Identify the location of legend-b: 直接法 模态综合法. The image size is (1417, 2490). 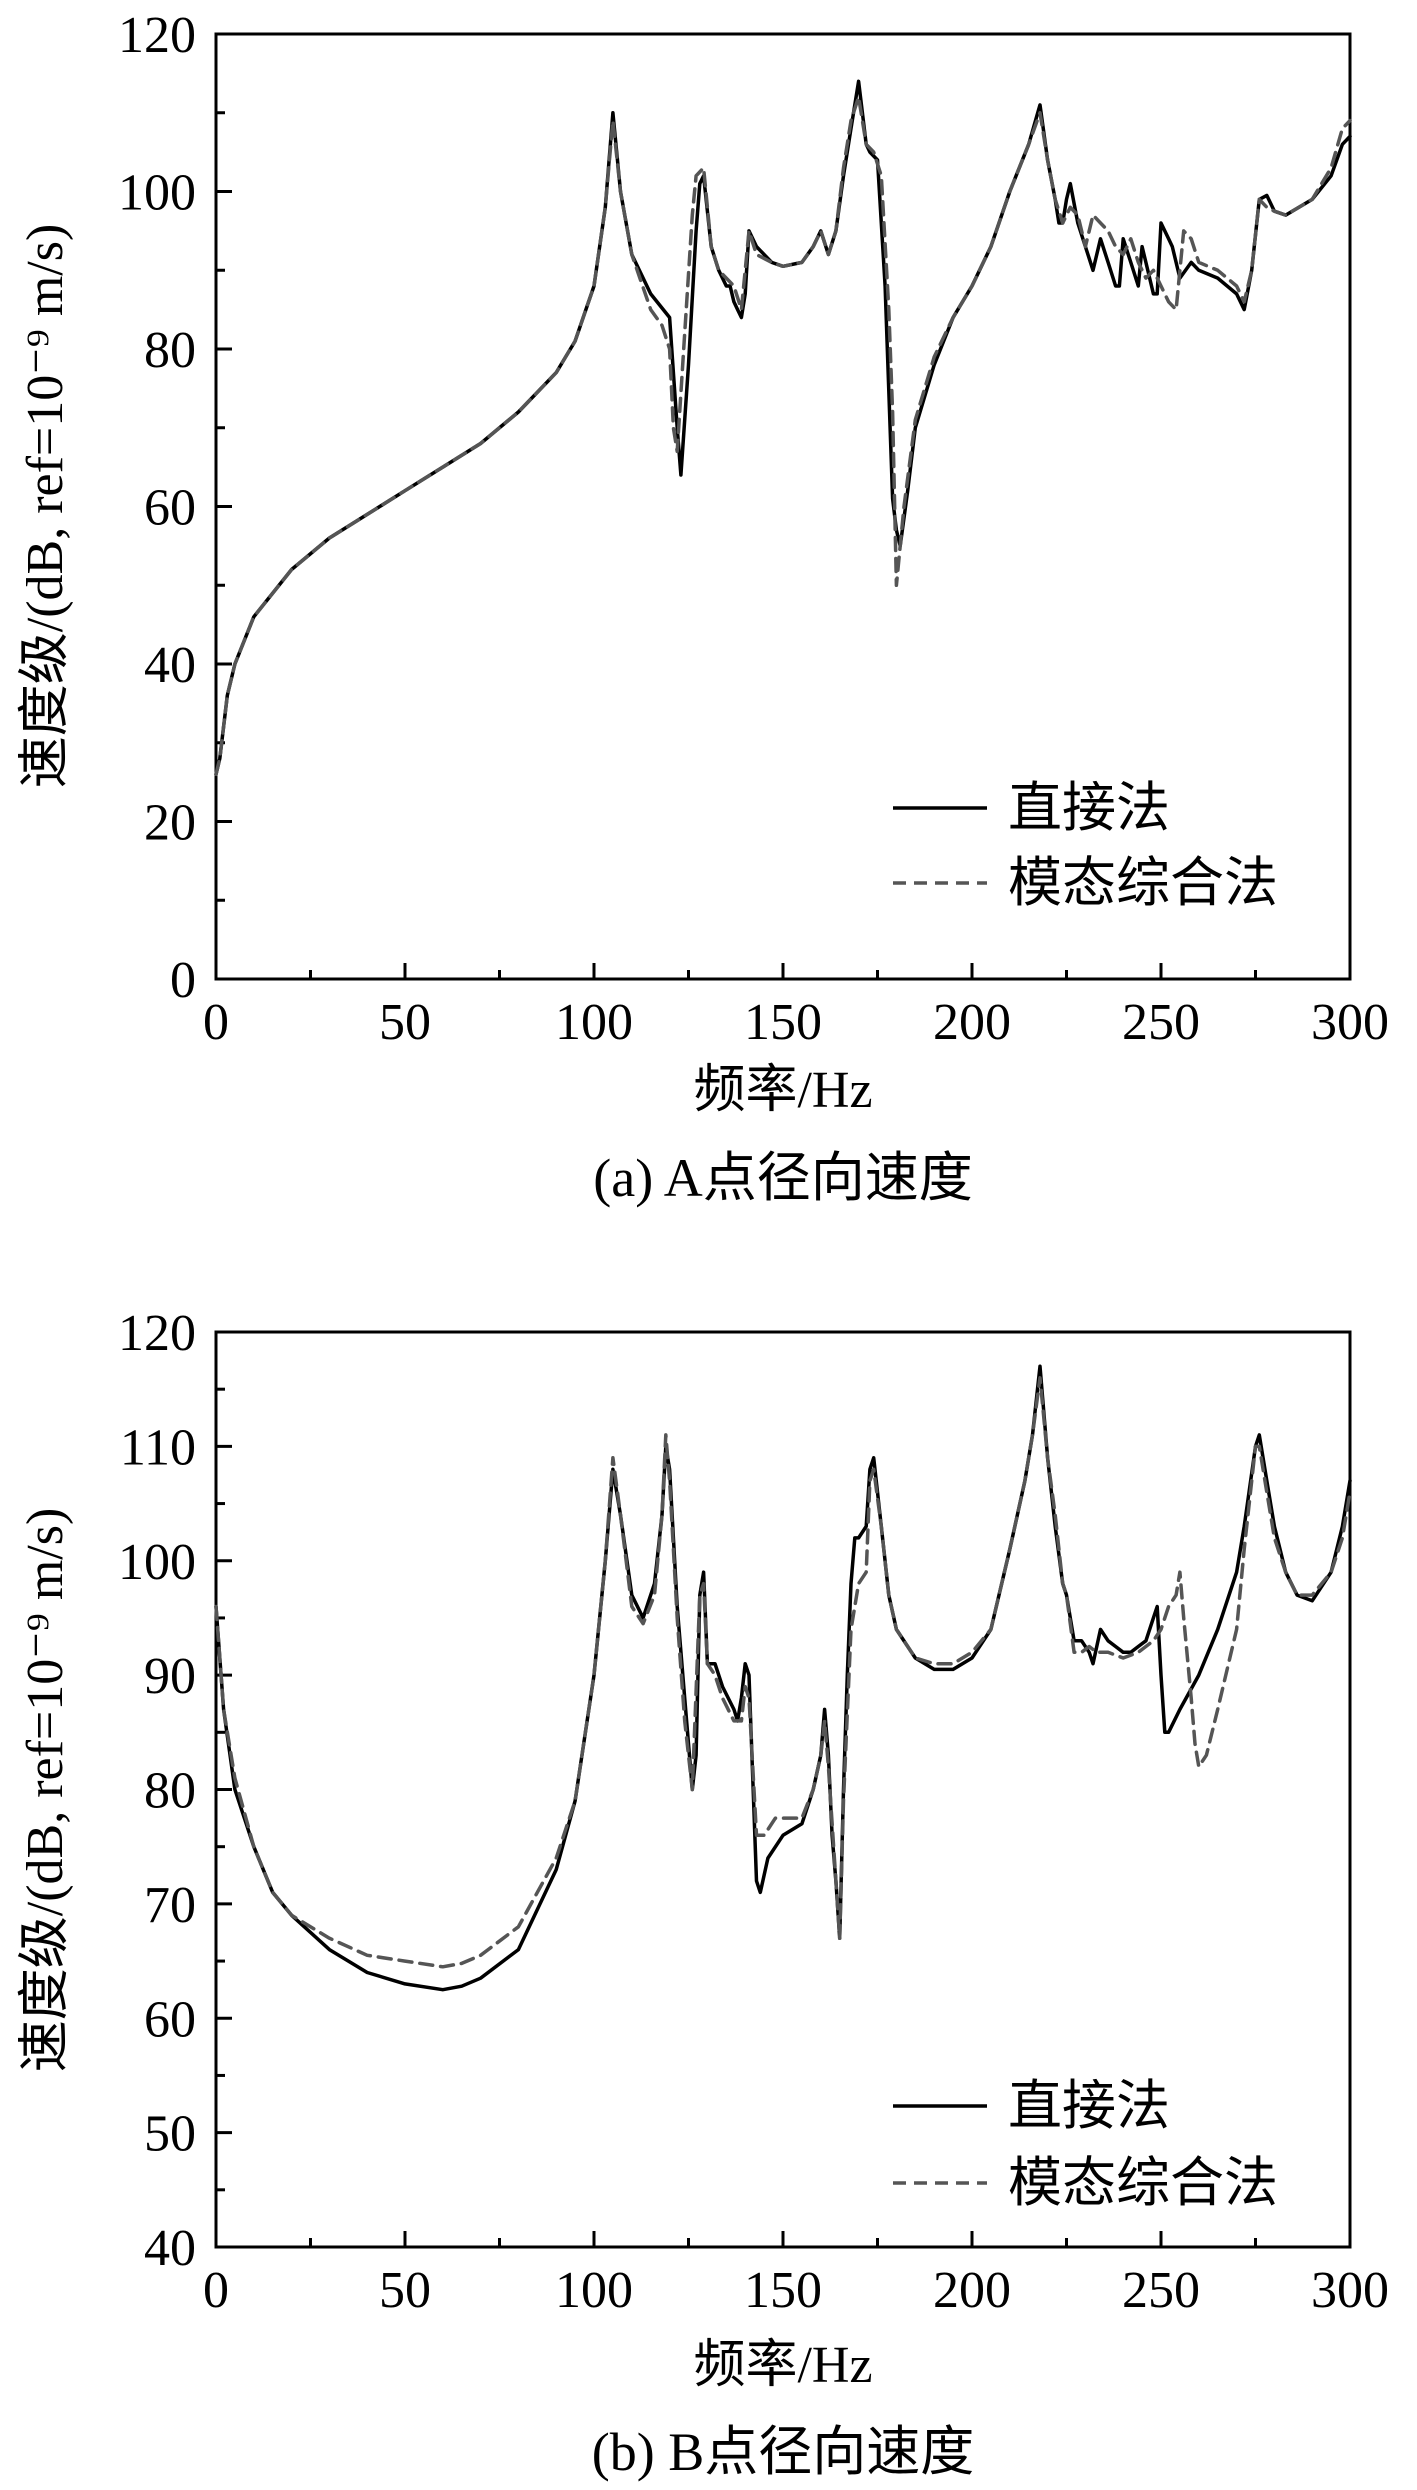
(1085, 2144).